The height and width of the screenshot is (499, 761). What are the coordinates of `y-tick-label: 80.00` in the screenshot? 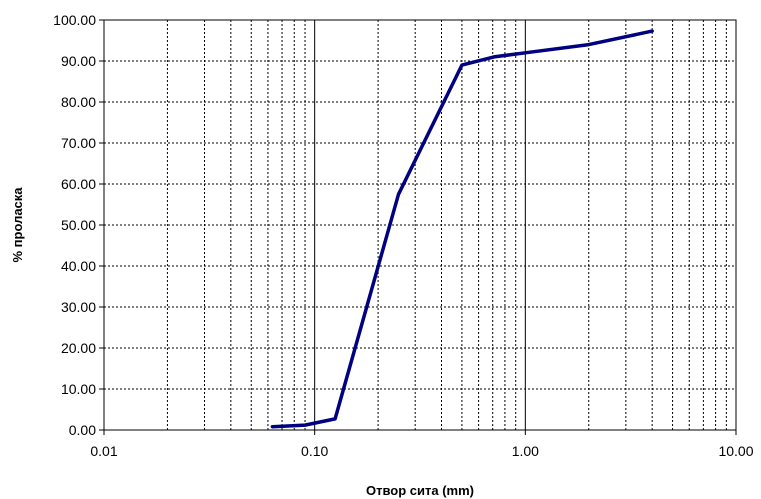 It's located at (78, 102).